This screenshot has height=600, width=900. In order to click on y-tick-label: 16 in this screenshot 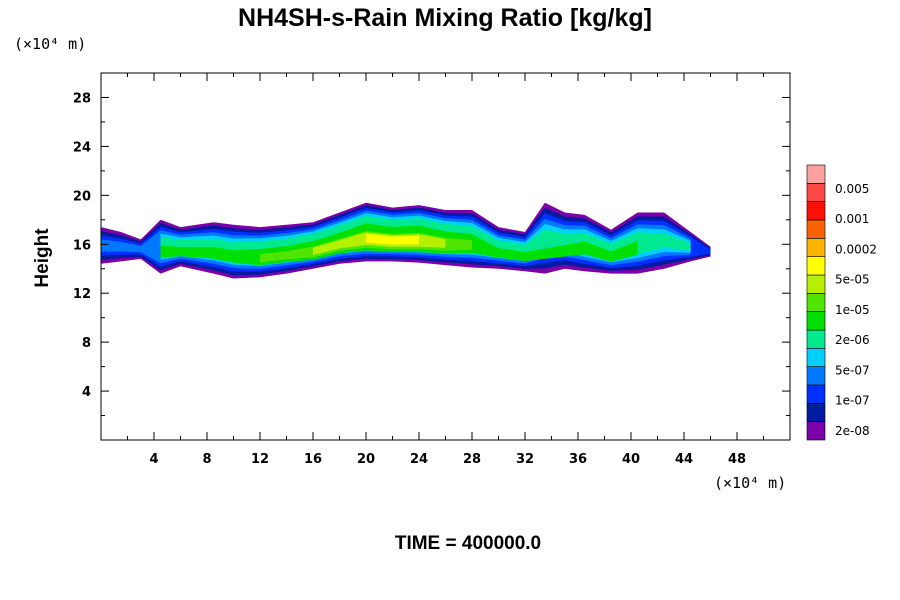, I will do `click(82, 245)`.